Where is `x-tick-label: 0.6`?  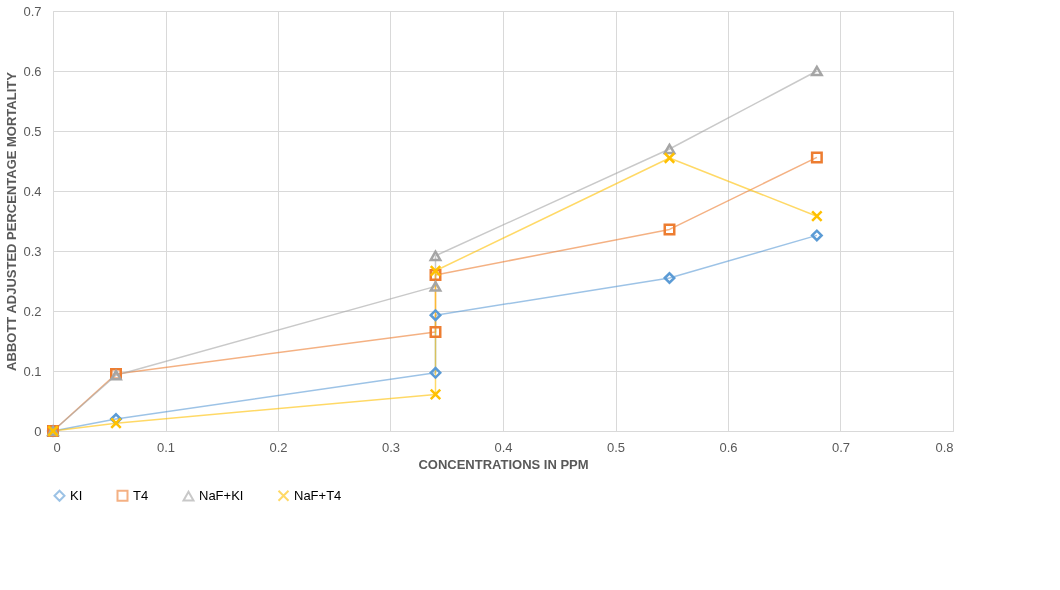 x-tick-label: 0.6 is located at coordinates (728, 447).